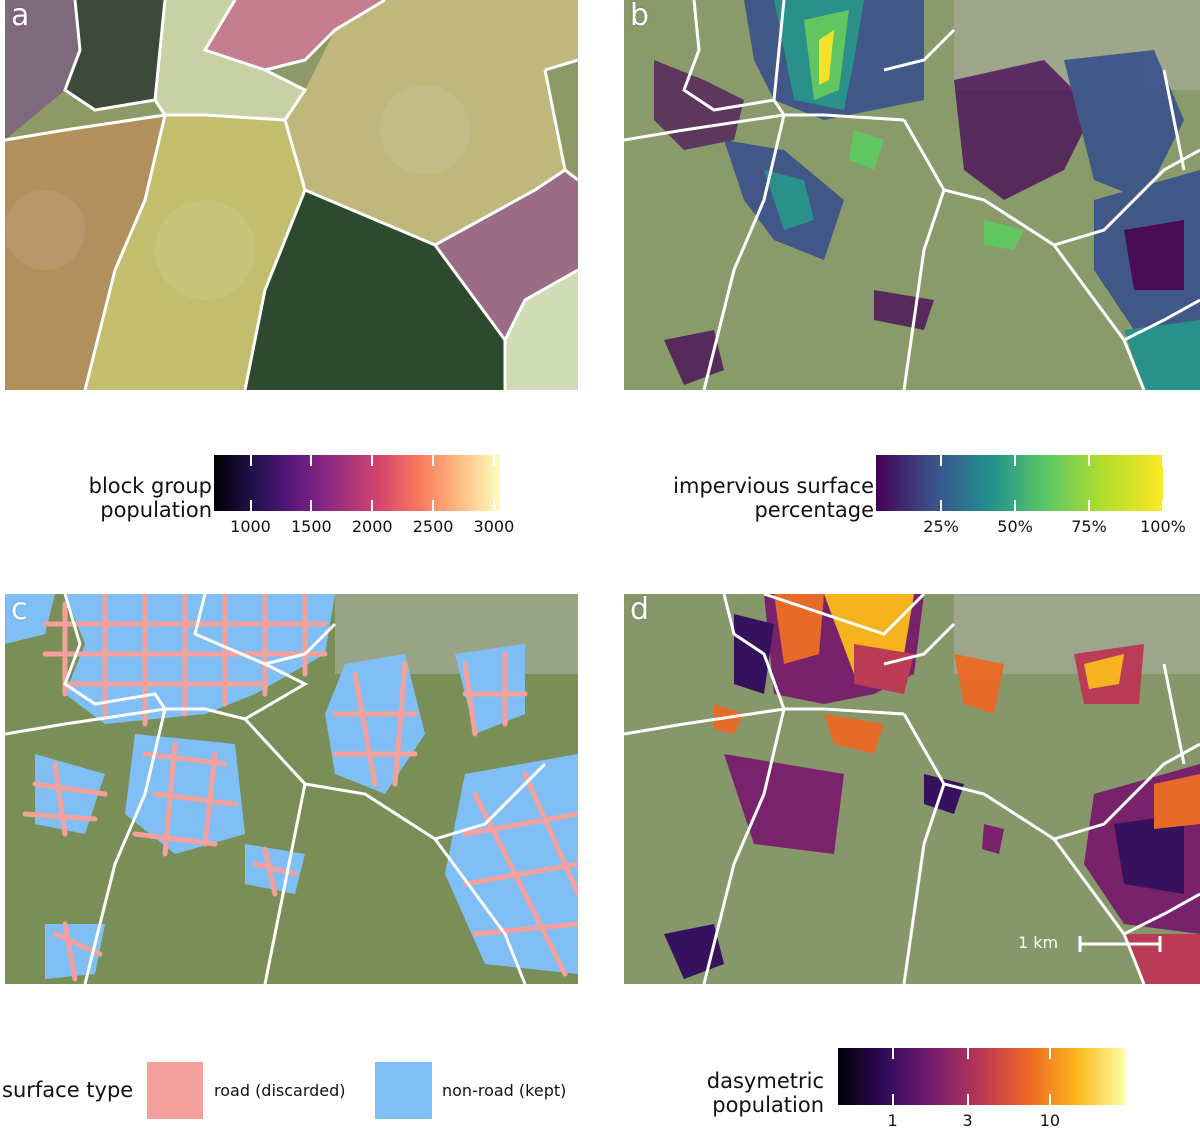 The height and width of the screenshot is (1130, 1200). I want to click on scale-bar-label: 1 km, so click(1038, 942).